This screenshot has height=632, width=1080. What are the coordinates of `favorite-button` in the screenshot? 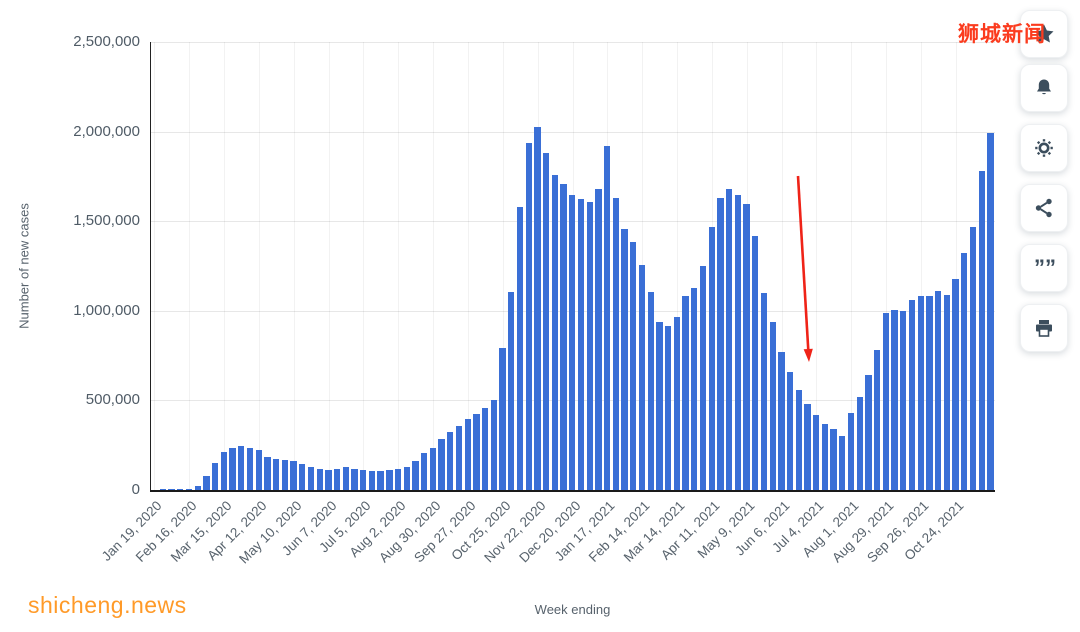 It's located at (1044, 34).